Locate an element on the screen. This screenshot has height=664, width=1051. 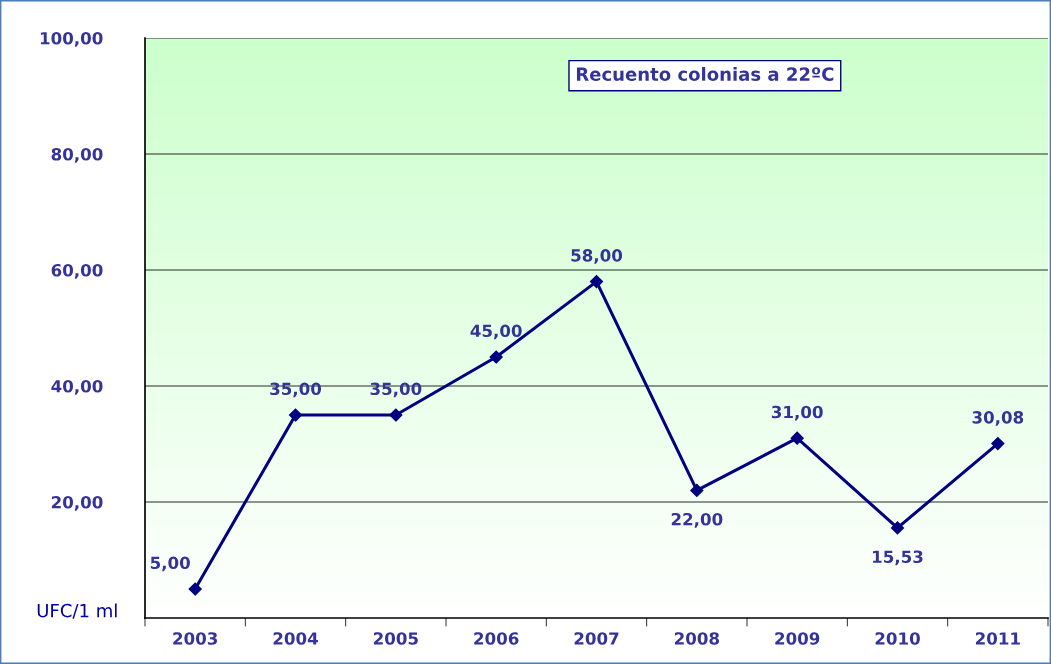
x-tick-label: 2011 is located at coordinates (997, 638).